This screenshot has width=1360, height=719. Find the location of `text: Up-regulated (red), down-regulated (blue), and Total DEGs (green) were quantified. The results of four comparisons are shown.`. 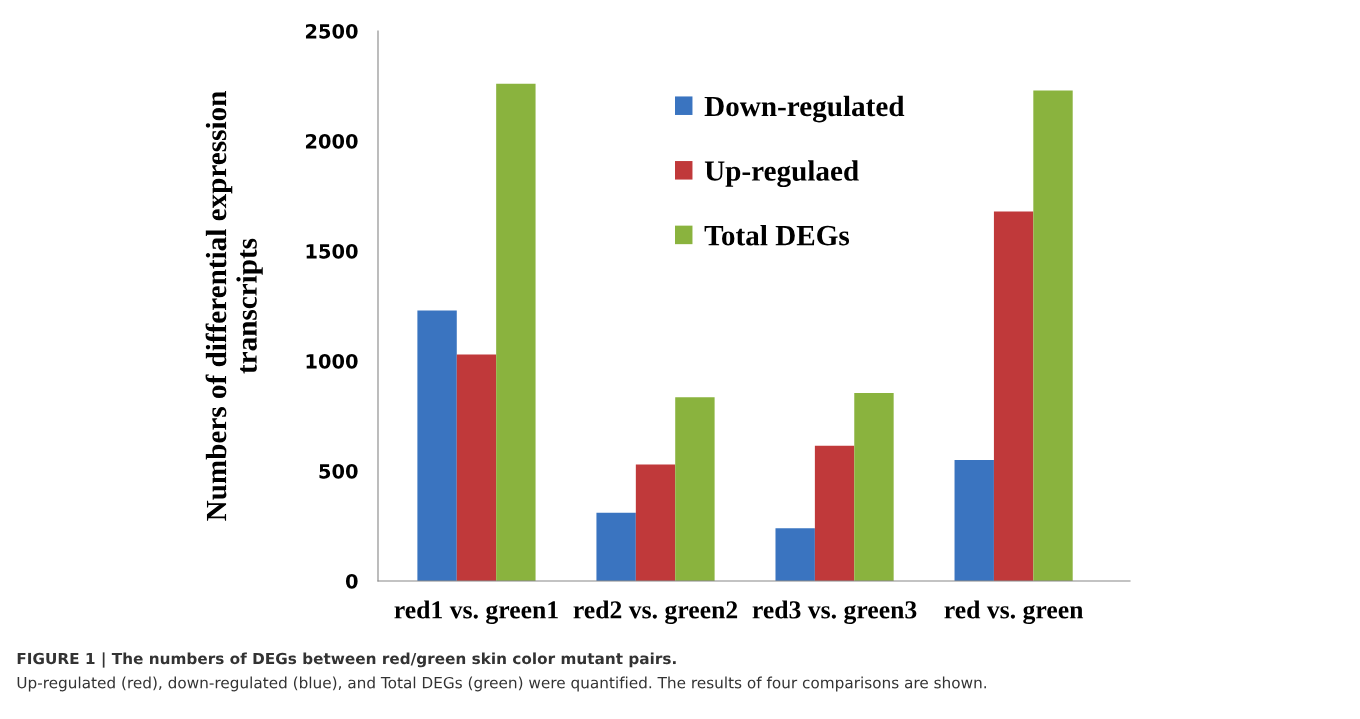

text: Up-regulated (red), down-regulated (blue), and Total DEGs (green) were quantified. The results of four comparisons are shown. is located at coordinates (501, 684).